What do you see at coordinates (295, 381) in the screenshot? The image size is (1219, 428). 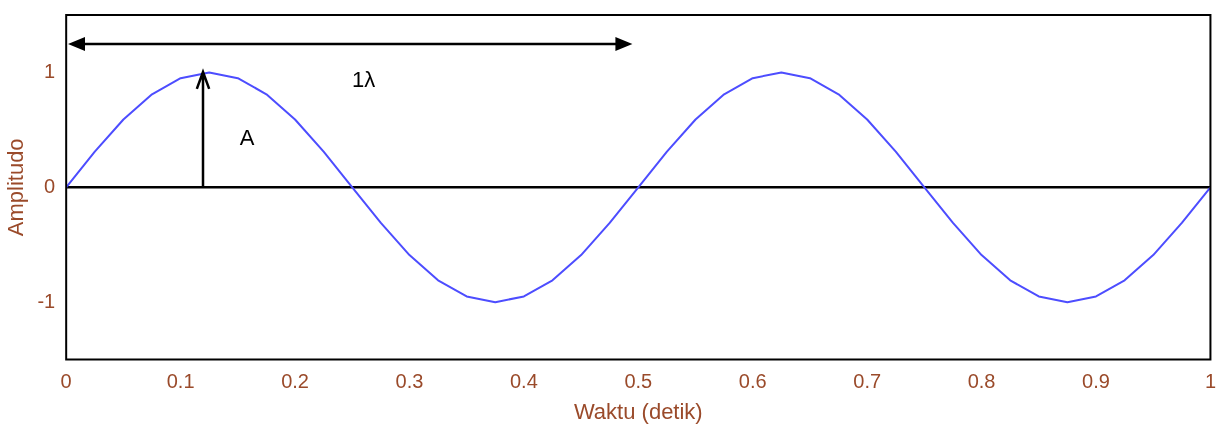 I see `x-tick-label: 0.2` at bounding box center [295, 381].